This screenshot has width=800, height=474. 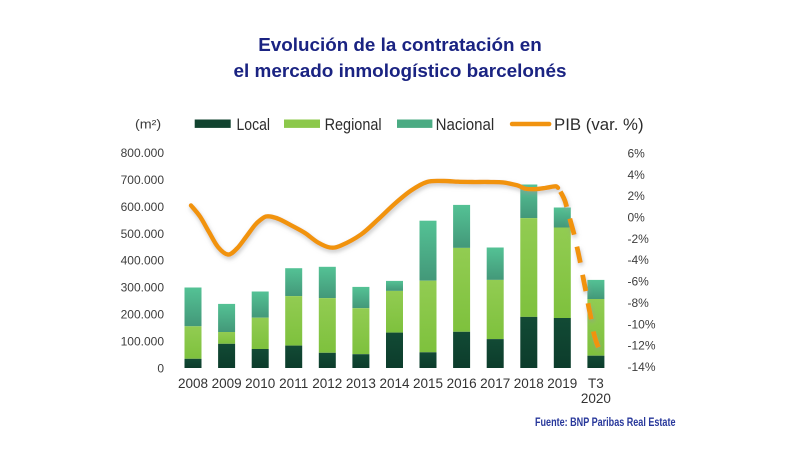 What do you see at coordinates (327, 383) in the screenshot?
I see `svg-text: 2012` at bounding box center [327, 383].